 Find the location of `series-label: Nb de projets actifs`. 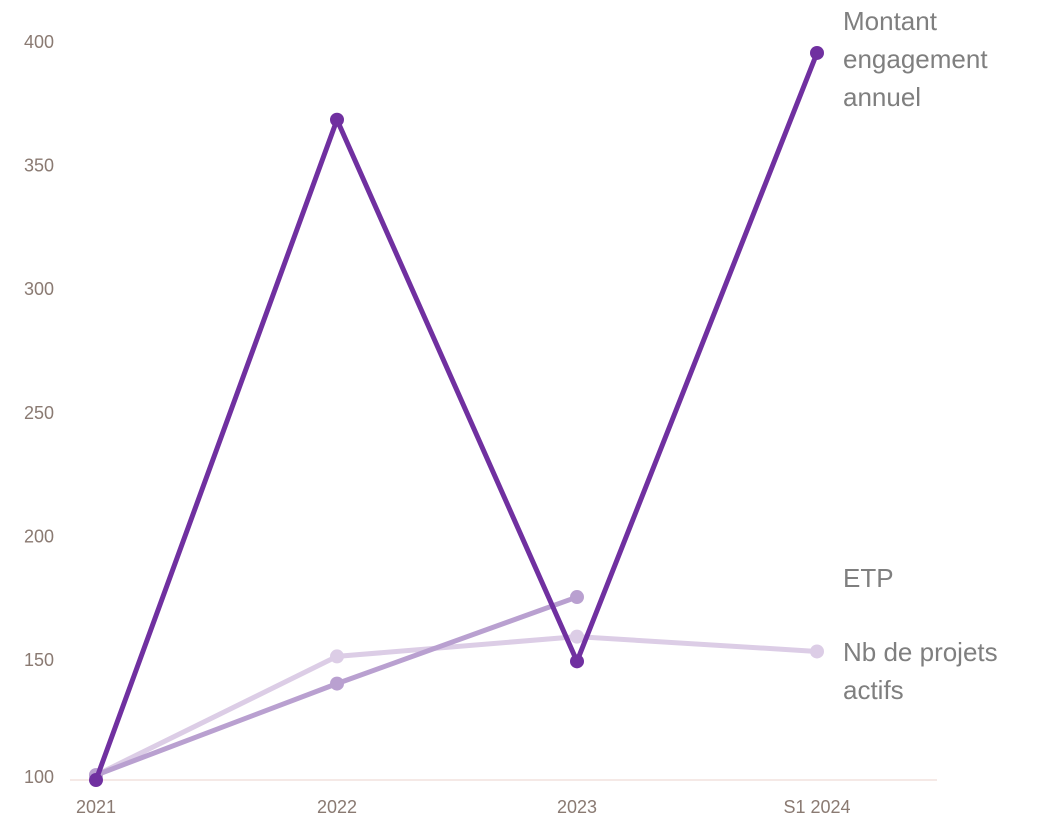

series-label: Nb de projets actifs is located at coordinates (920, 671).